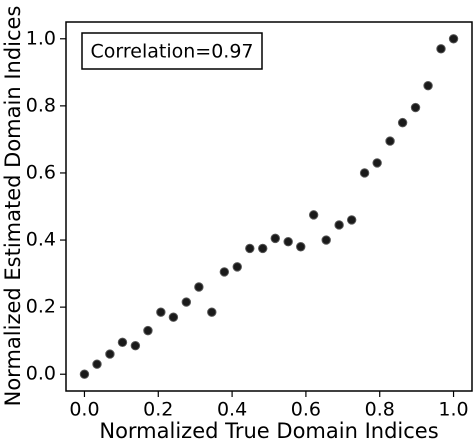 The width and height of the screenshot is (474, 445). I want to click on x-tick-label: 1.0, so click(453, 410).